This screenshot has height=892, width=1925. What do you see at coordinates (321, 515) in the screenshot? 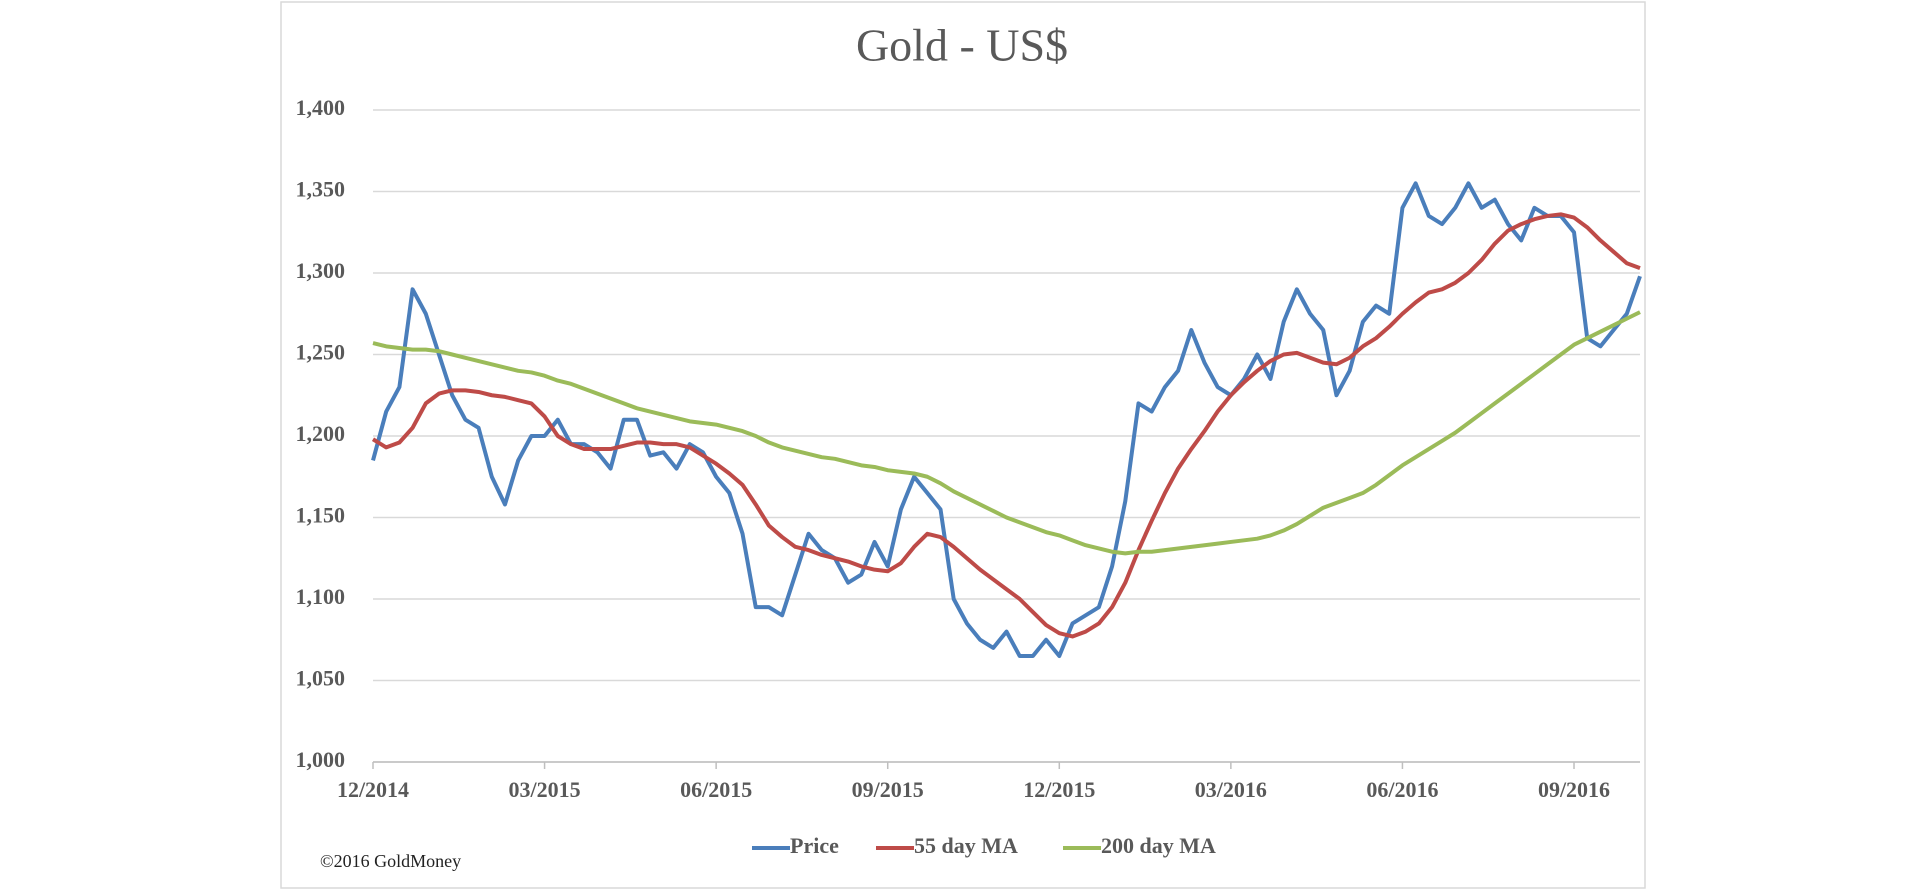
I see `y-tick-label: 1,150` at bounding box center [321, 515].